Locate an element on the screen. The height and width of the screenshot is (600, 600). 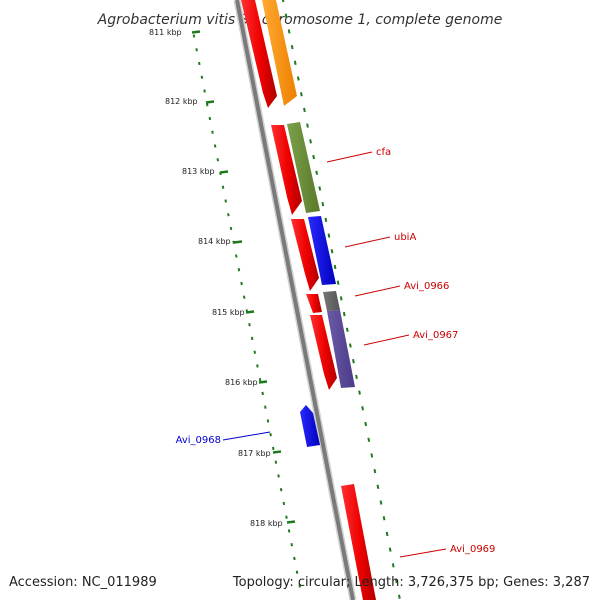
gene-label-avi-0968: Avi_0968 is located at coordinates (198, 440).